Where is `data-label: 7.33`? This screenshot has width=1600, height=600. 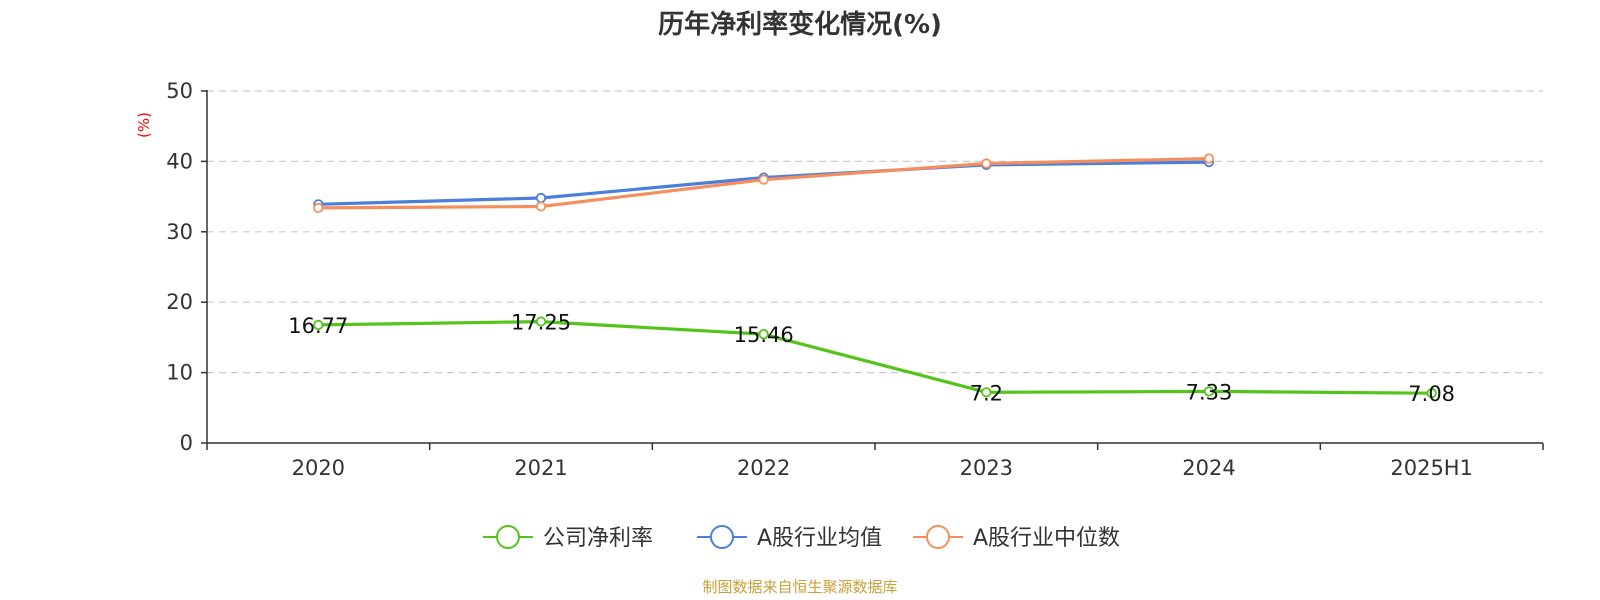 data-label: 7.33 is located at coordinates (1209, 392).